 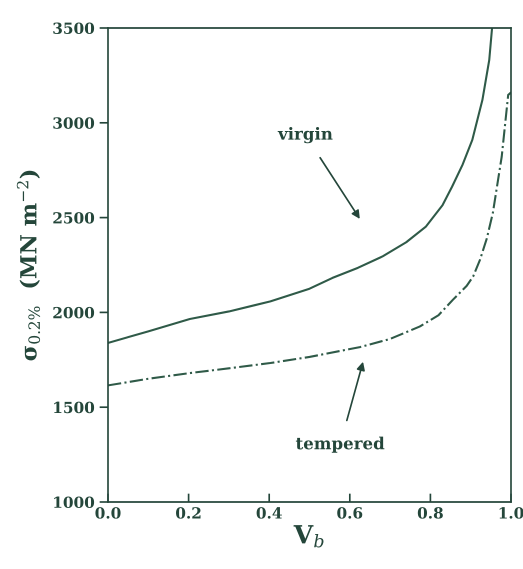 What do you see at coordinates (73, 28) in the screenshot?
I see `y-tick-label: 3500` at bounding box center [73, 28].